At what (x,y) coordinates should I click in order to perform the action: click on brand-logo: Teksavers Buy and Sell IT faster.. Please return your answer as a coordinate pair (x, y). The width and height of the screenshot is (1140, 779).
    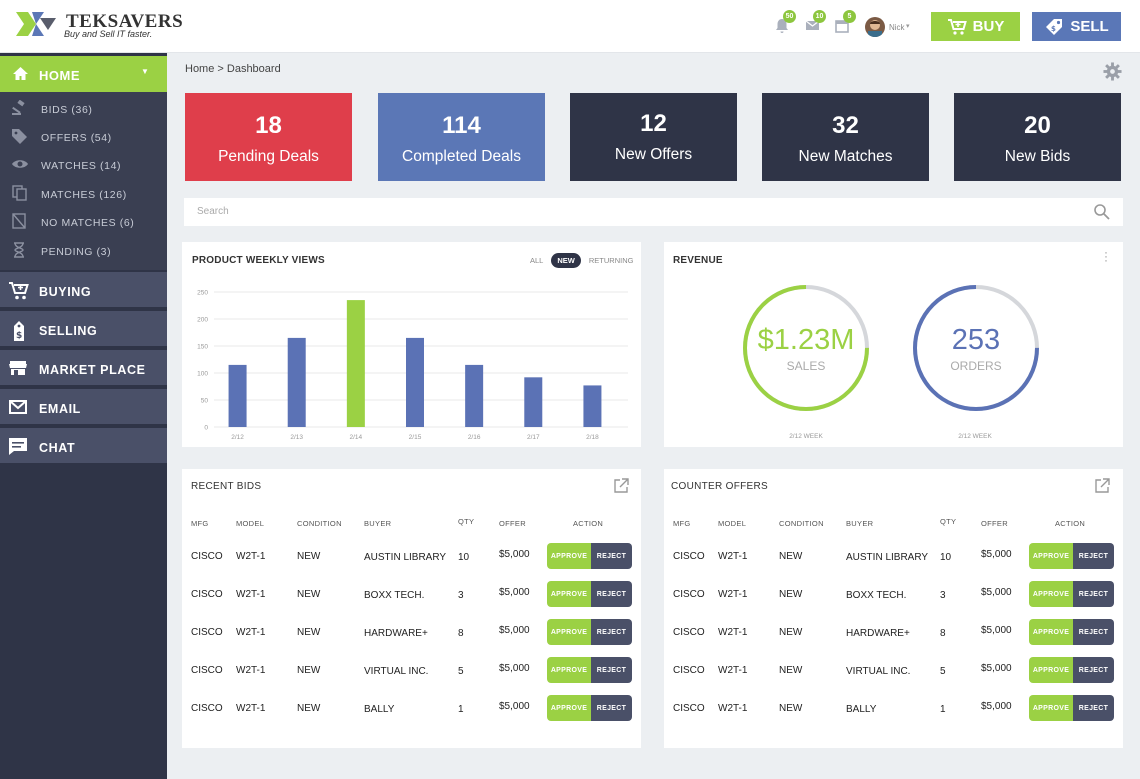
    Looking at the image, I should click on (98, 27).